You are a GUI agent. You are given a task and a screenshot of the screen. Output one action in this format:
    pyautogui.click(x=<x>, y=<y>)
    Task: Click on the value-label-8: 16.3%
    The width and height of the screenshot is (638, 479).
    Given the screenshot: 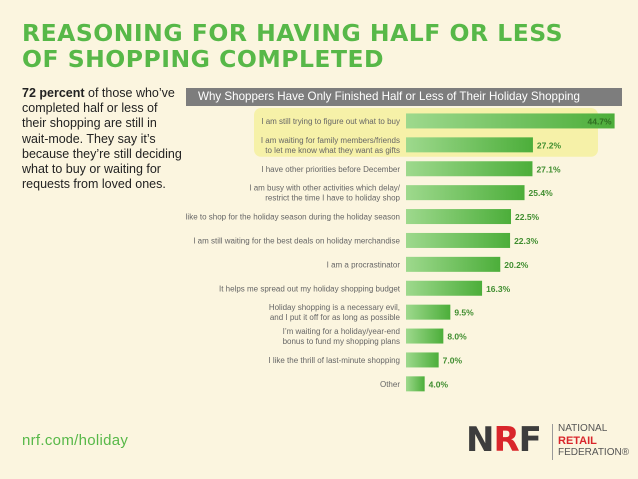 What is the action you would take?
    pyautogui.click(x=498, y=289)
    